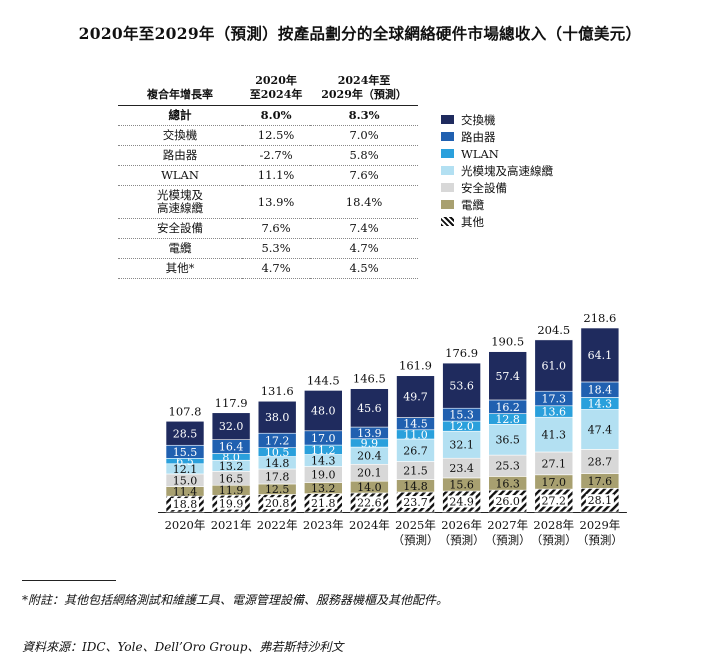 The image size is (720, 670). Describe the element at coordinates (276, 248) in the screenshot. I see `cagr-value-2020-2024: 5.3%` at that location.